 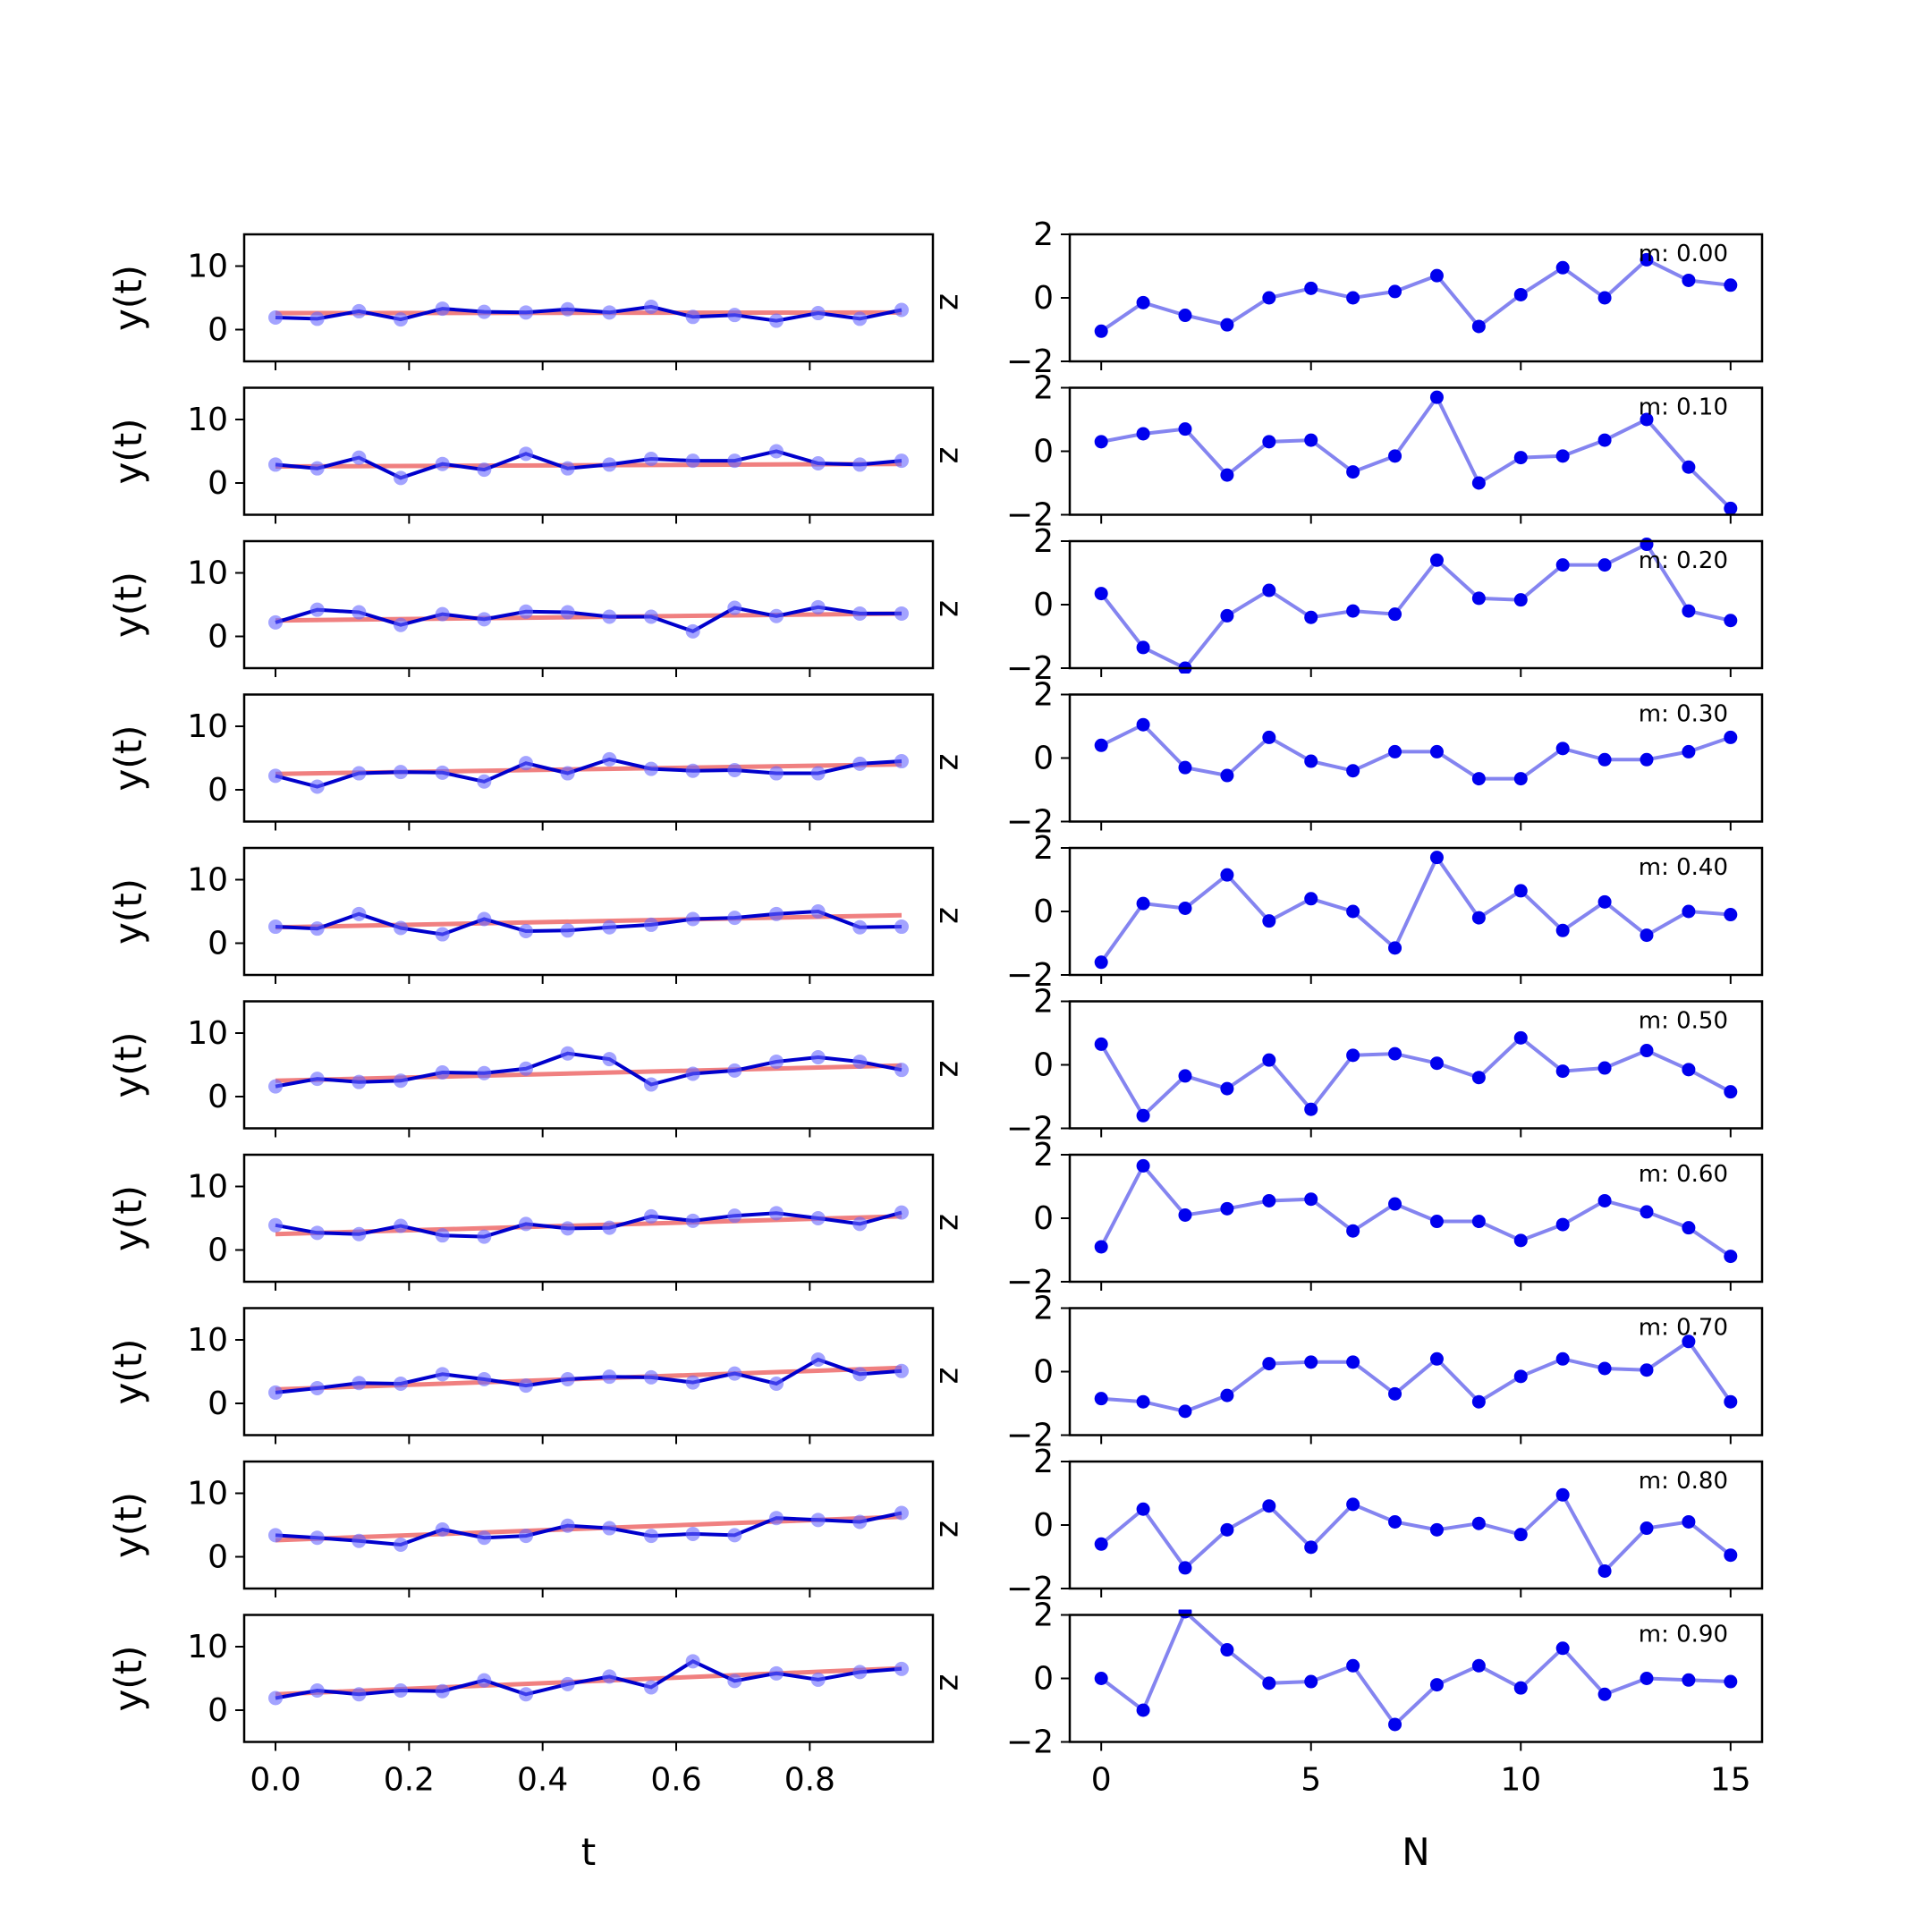 I want to click on left-panel-2: 0 10 y(t) z, so click(x=537, y=608).